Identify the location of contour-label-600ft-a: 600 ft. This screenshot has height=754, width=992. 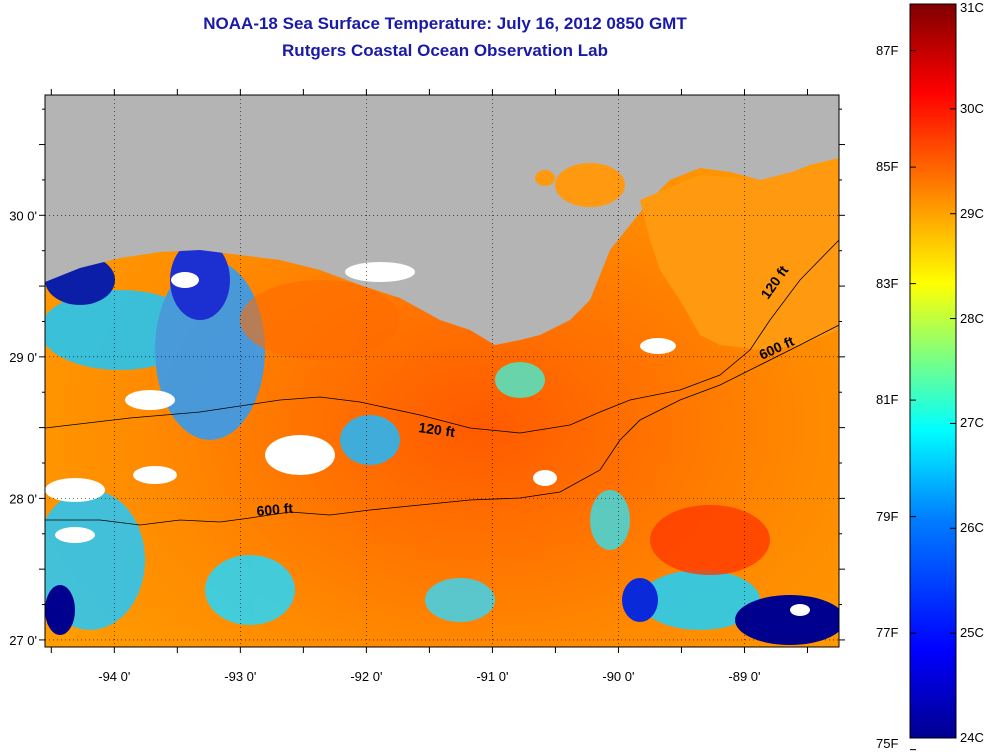
(275, 509).